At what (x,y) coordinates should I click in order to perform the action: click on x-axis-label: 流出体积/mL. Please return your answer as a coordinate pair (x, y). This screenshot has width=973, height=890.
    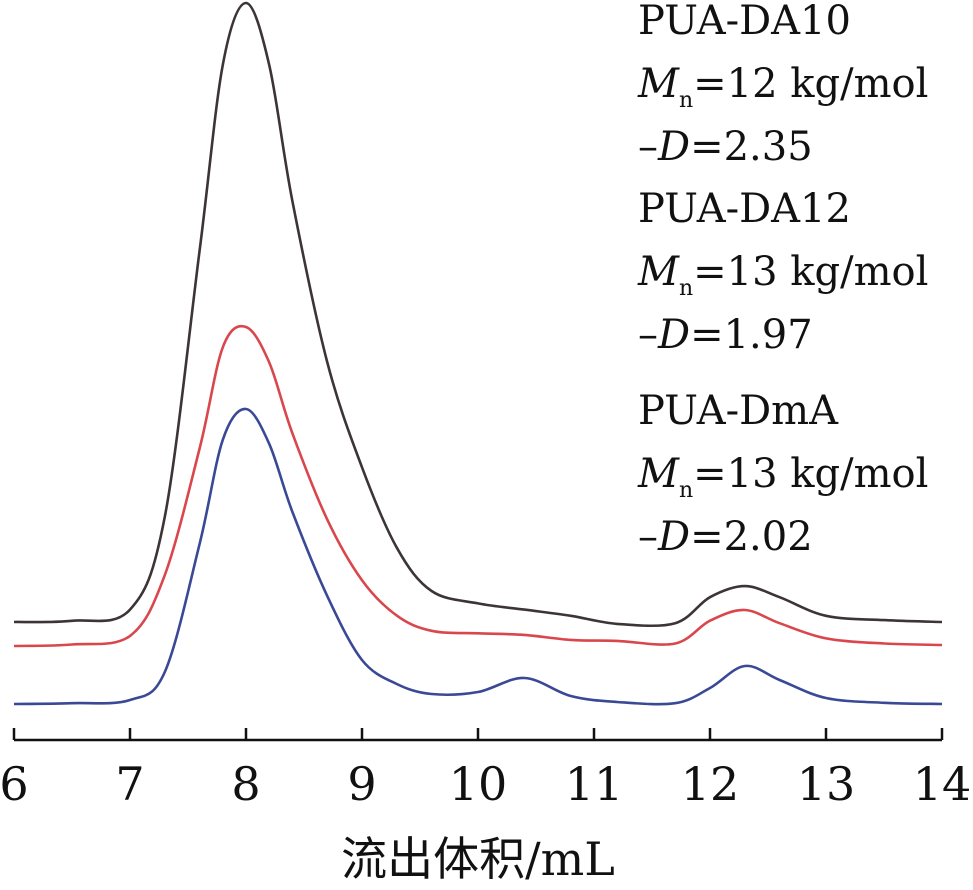
    Looking at the image, I should click on (478, 859).